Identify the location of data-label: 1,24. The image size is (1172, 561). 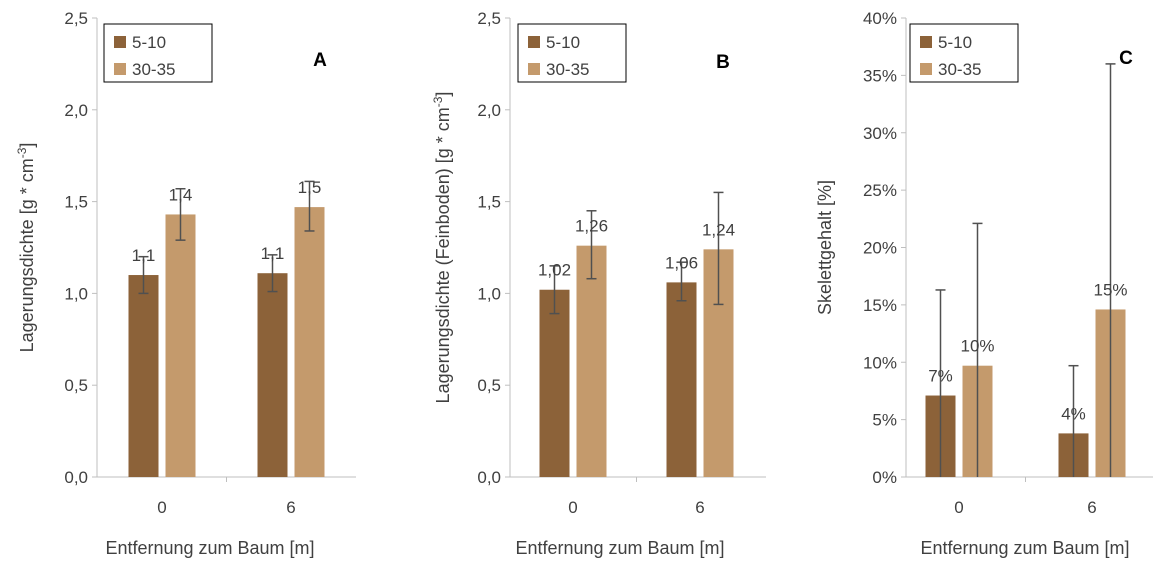
(718, 229).